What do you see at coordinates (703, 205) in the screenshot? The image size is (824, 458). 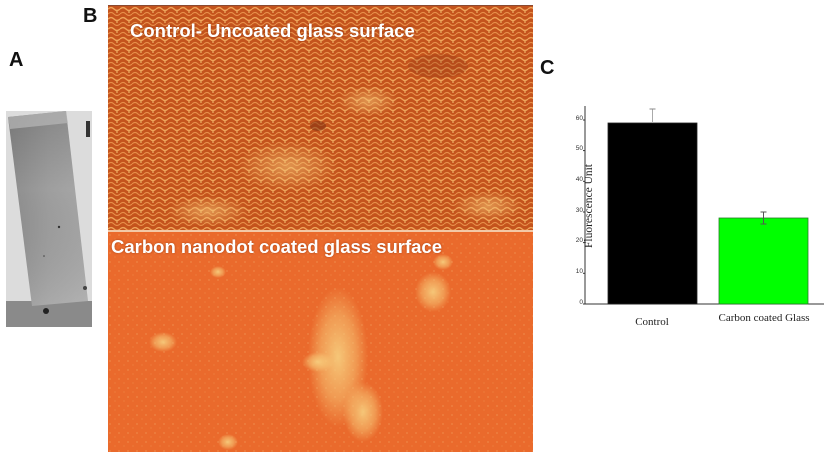 I see `chart-plot` at bounding box center [703, 205].